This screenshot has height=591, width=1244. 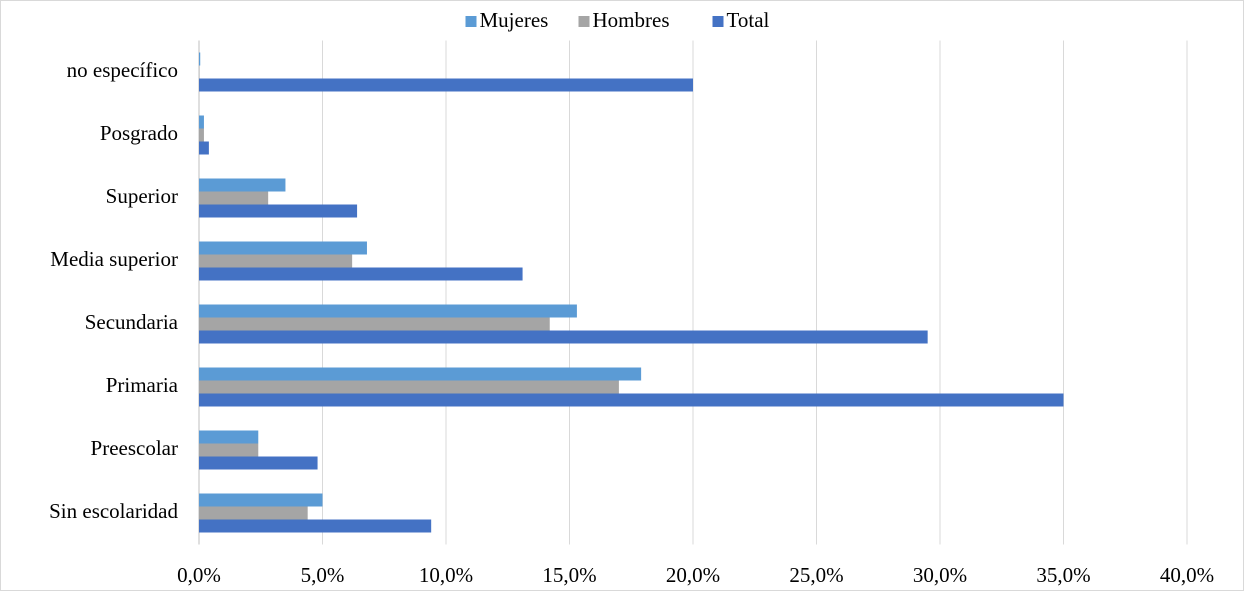 What do you see at coordinates (134, 448) in the screenshot?
I see `y-tick-label: Preescolar` at bounding box center [134, 448].